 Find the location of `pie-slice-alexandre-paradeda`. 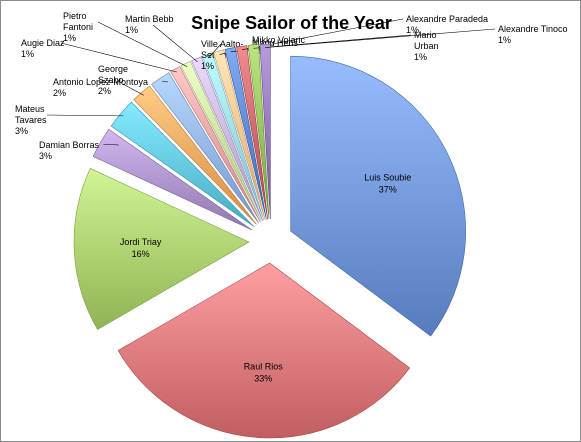

pie-slice-alexandre-paradeda is located at coordinates (252, 132).